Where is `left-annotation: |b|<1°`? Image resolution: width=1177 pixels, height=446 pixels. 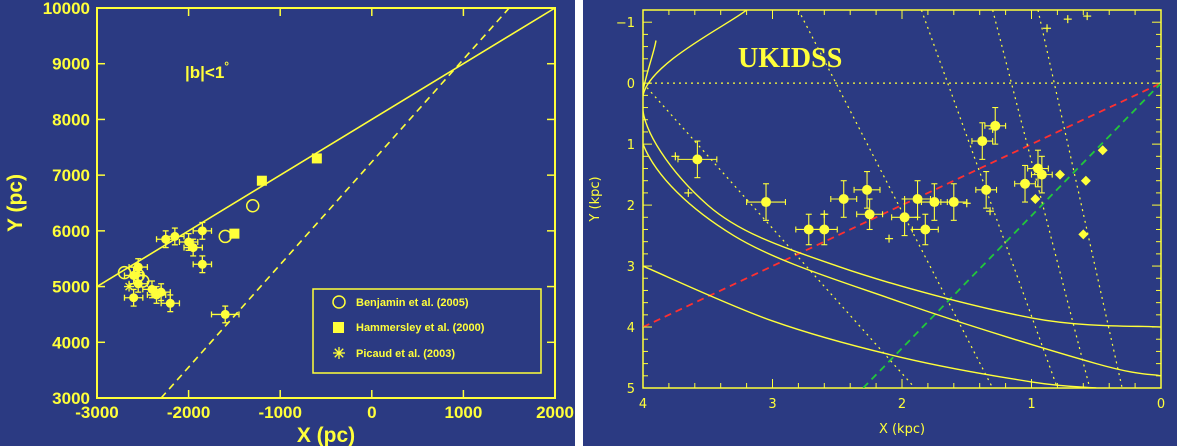
left-annotation: |b|<1° is located at coordinates (207, 70).